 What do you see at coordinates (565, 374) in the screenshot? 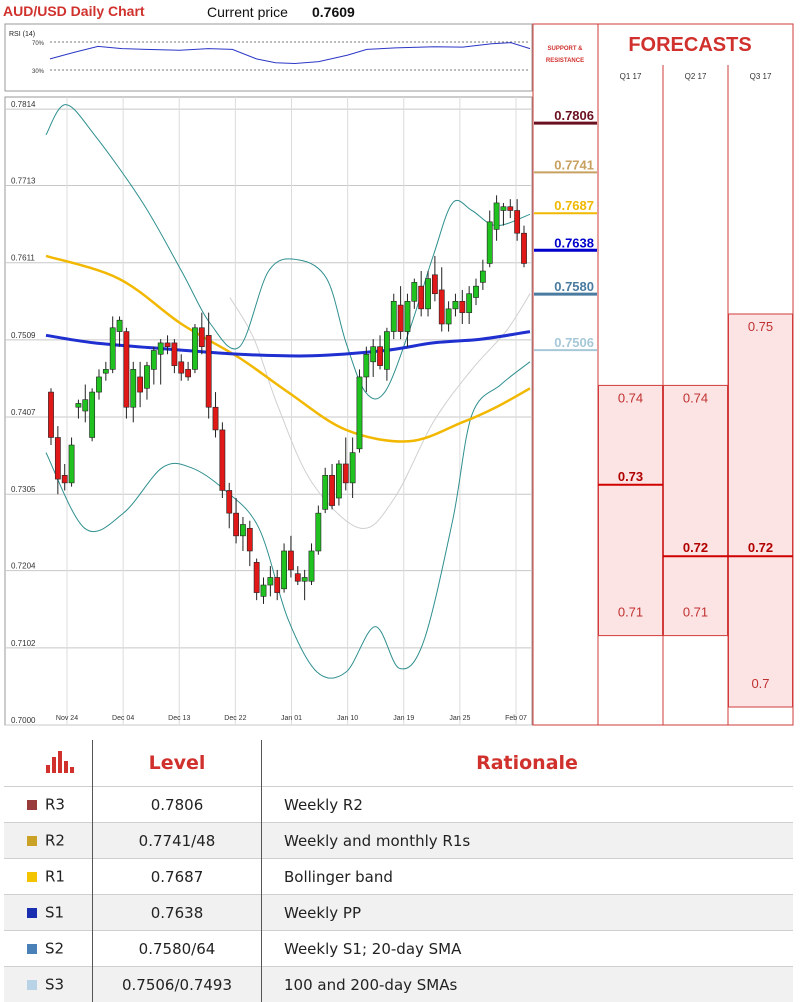
I see `levels-panel` at bounding box center [565, 374].